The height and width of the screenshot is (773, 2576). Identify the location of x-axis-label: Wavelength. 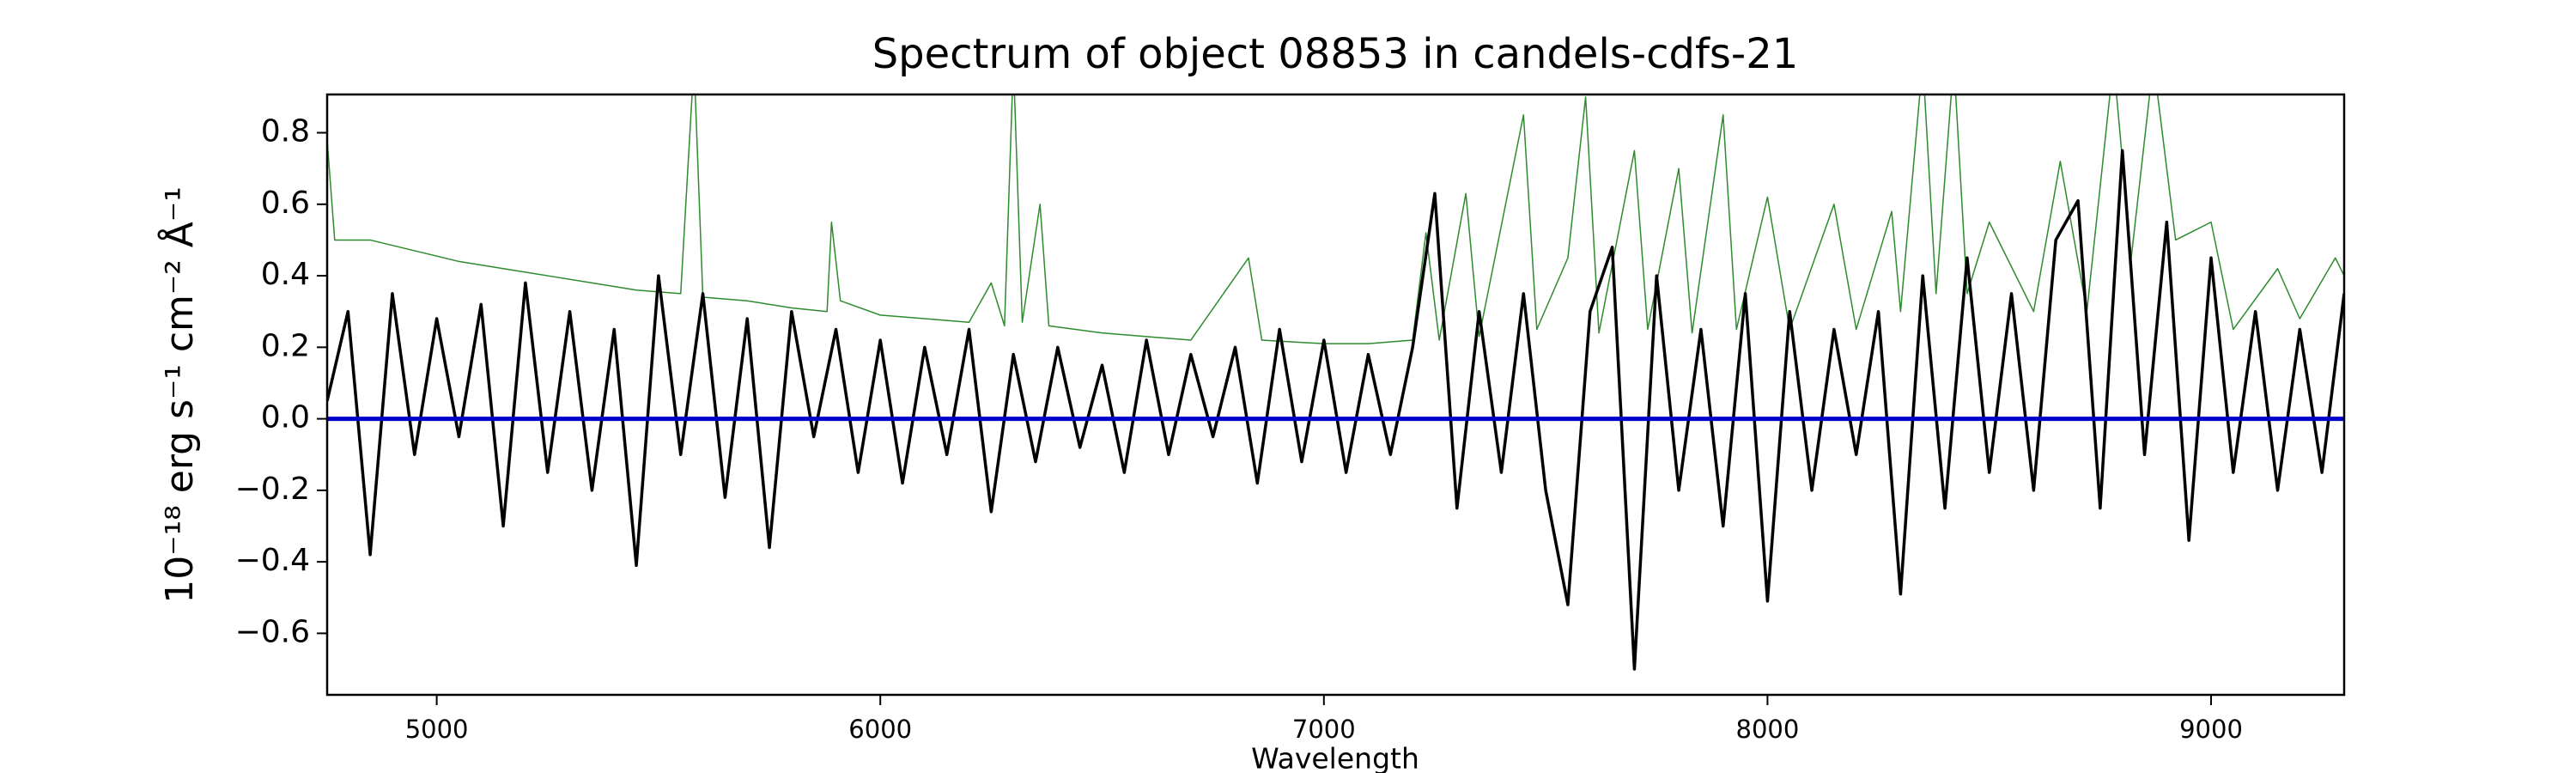
(1335, 757).